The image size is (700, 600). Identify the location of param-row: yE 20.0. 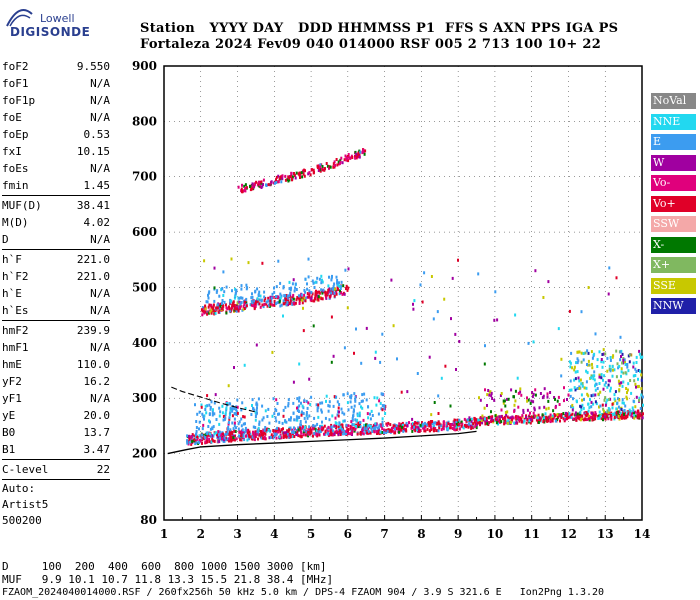
(56, 415).